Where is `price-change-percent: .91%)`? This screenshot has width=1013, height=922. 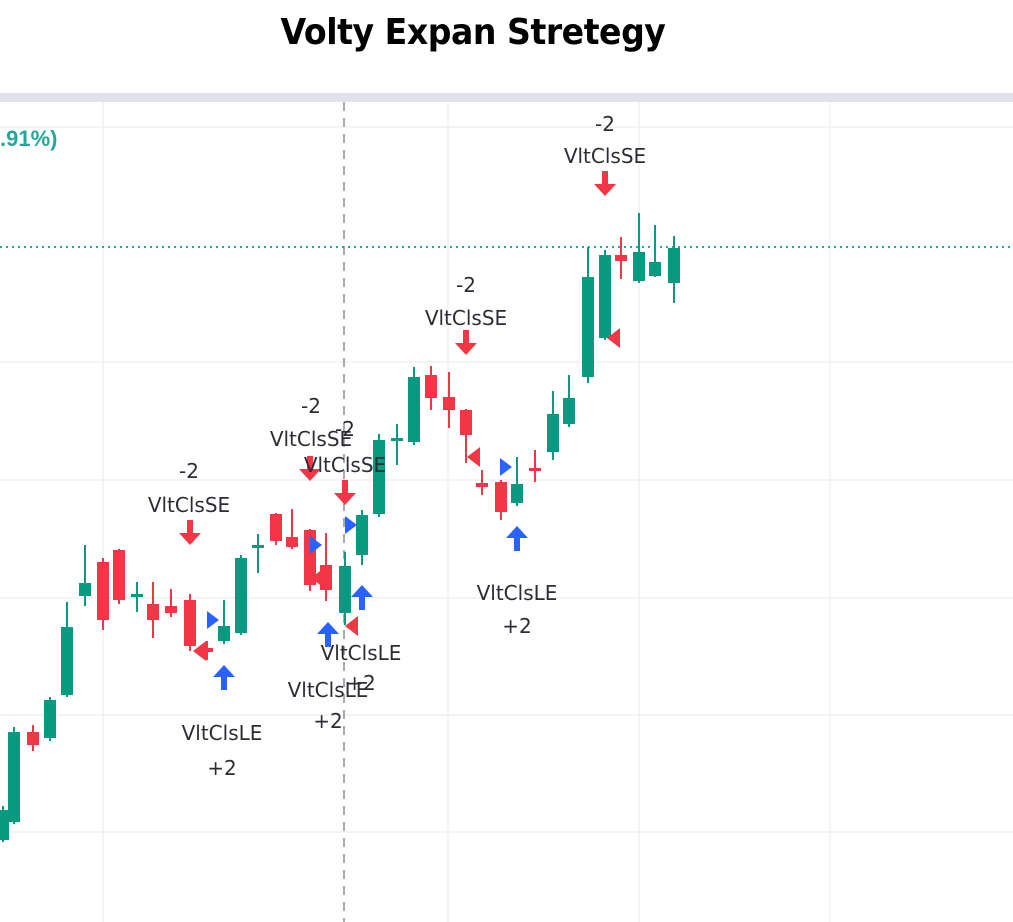
price-change-percent: .91%) is located at coordinates (29, 138).